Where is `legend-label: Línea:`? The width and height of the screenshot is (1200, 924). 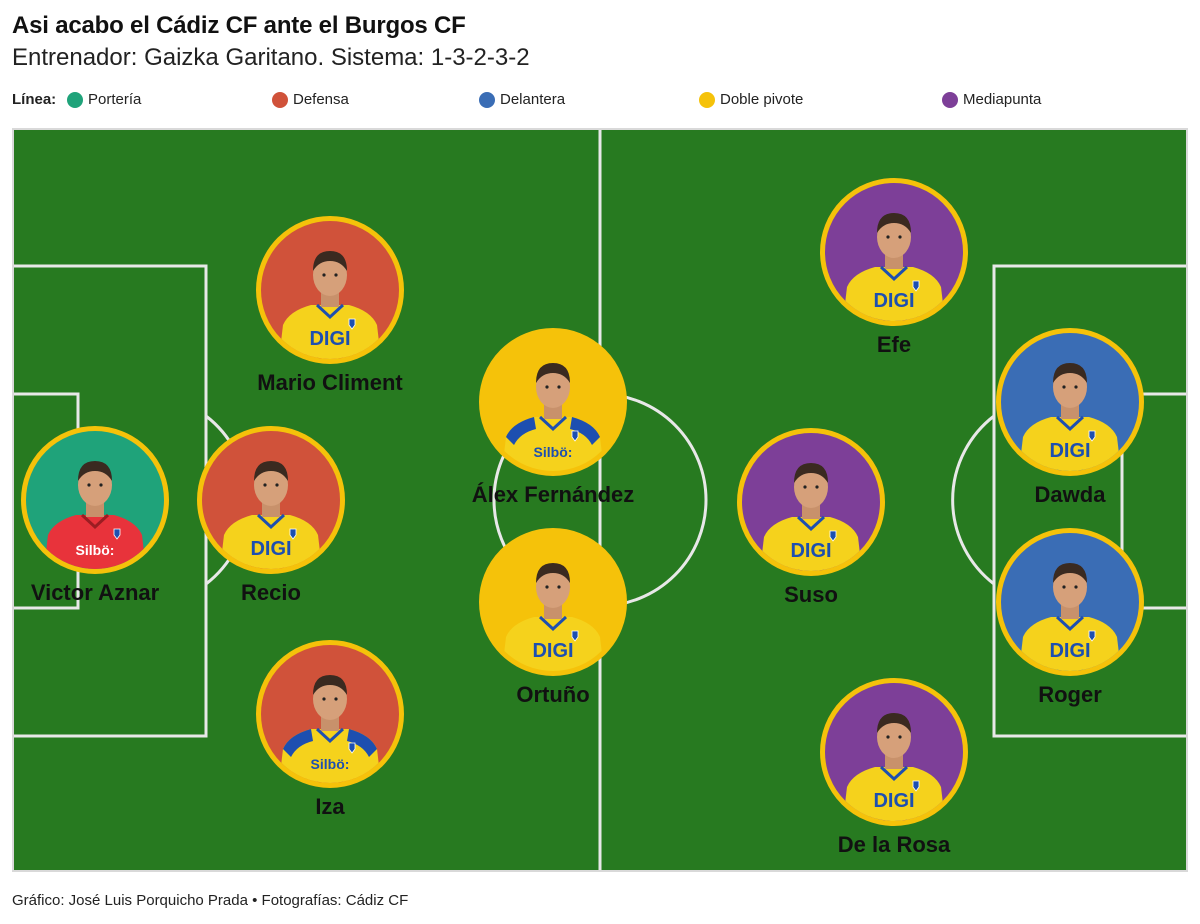 legend-label: Línea: is located at coordinates (34, 99).